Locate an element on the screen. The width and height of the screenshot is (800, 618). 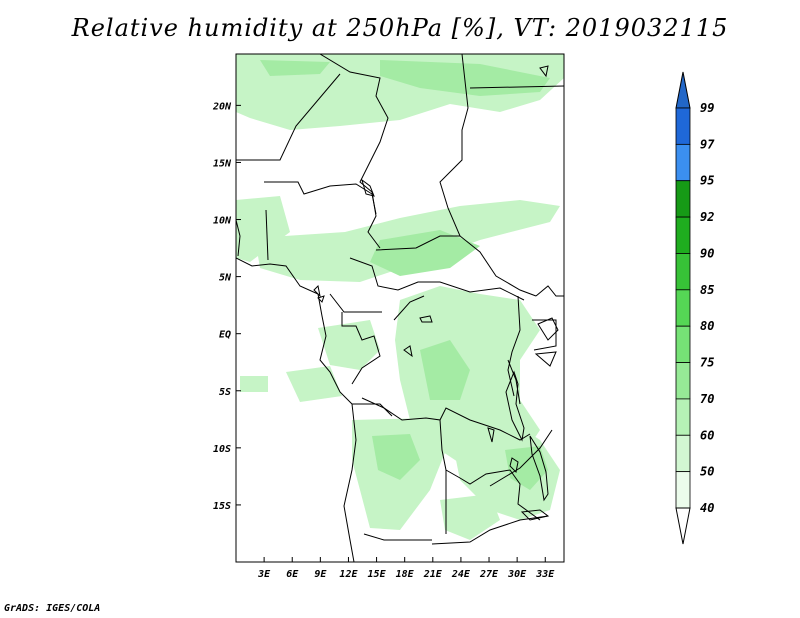
longitude-axis: 3E 6E 9E 12E 15E 18E 21E 24E 27E 30E 33E is located at coordinates (406, 568).